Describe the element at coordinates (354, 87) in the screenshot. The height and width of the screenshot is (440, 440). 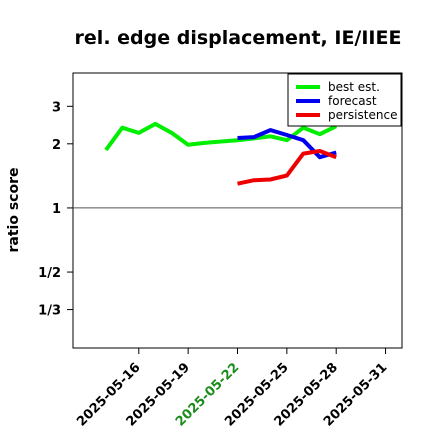
I see `legend-label: best est.` at that location.